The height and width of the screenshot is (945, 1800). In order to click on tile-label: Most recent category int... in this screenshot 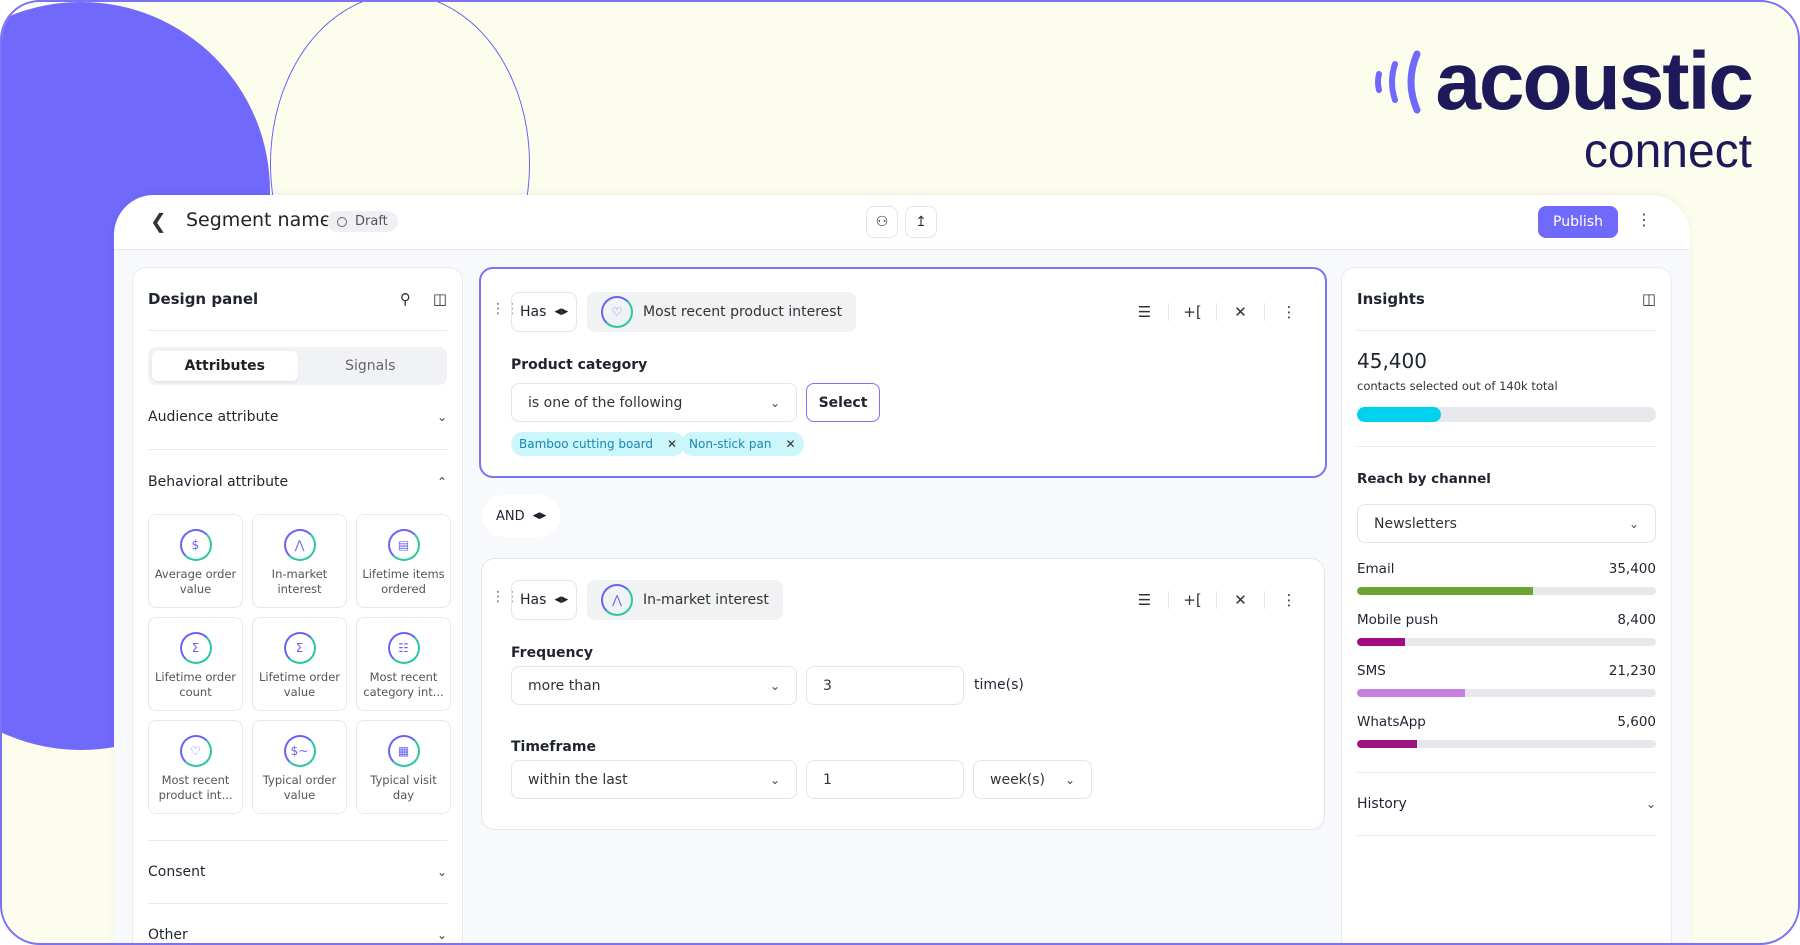, I will do `click(403, 684)`.